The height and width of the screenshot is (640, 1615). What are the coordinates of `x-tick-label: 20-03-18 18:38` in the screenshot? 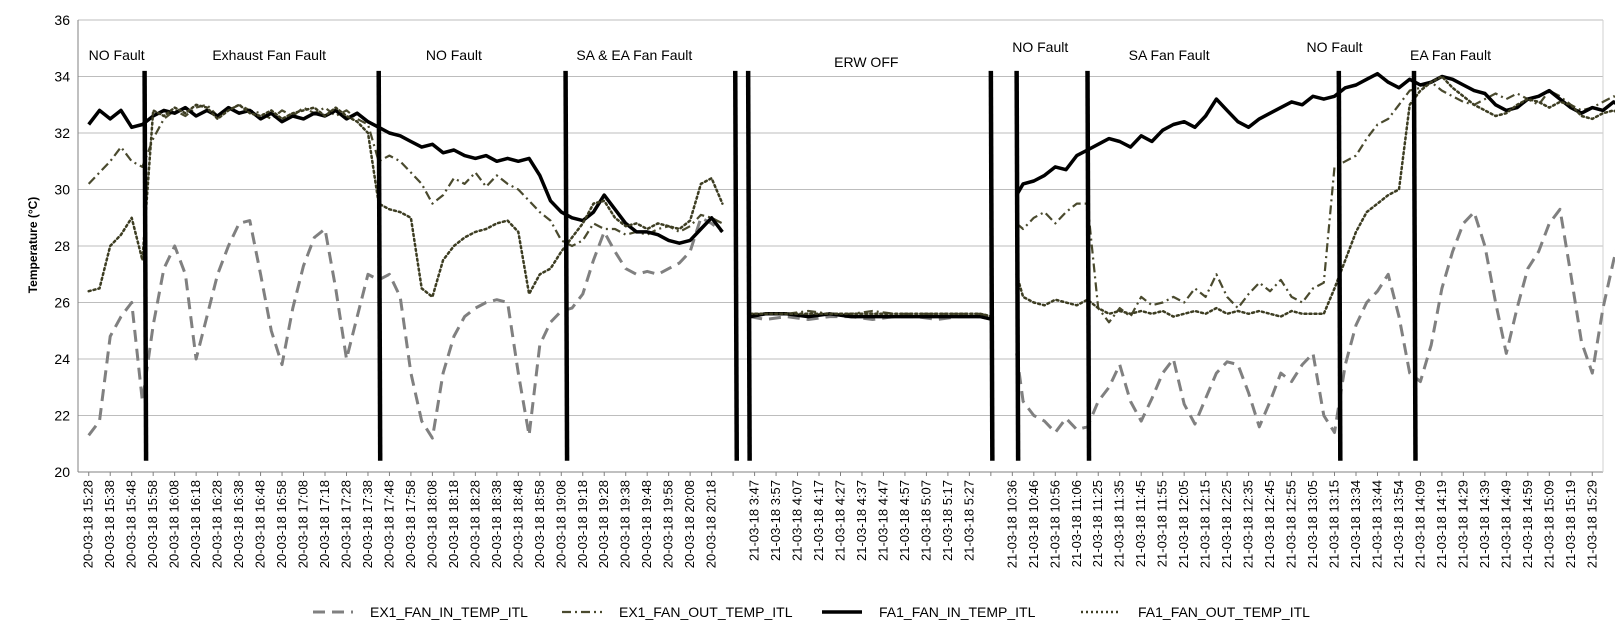 It's located at (496, 524).